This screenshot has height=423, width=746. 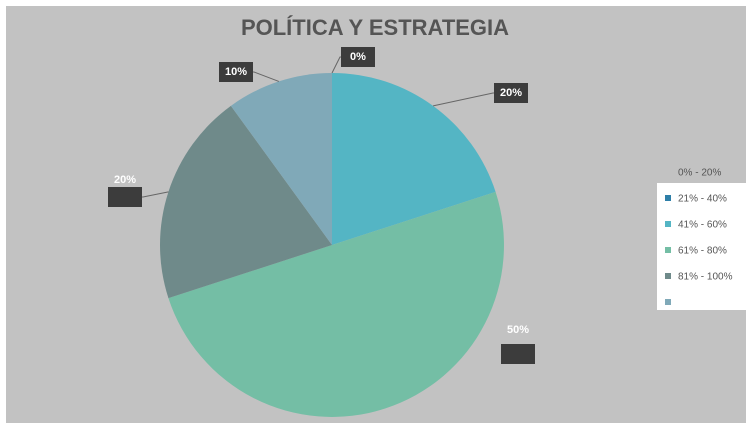 I want to click on data-label: 10%, so click(x=236, y=72).